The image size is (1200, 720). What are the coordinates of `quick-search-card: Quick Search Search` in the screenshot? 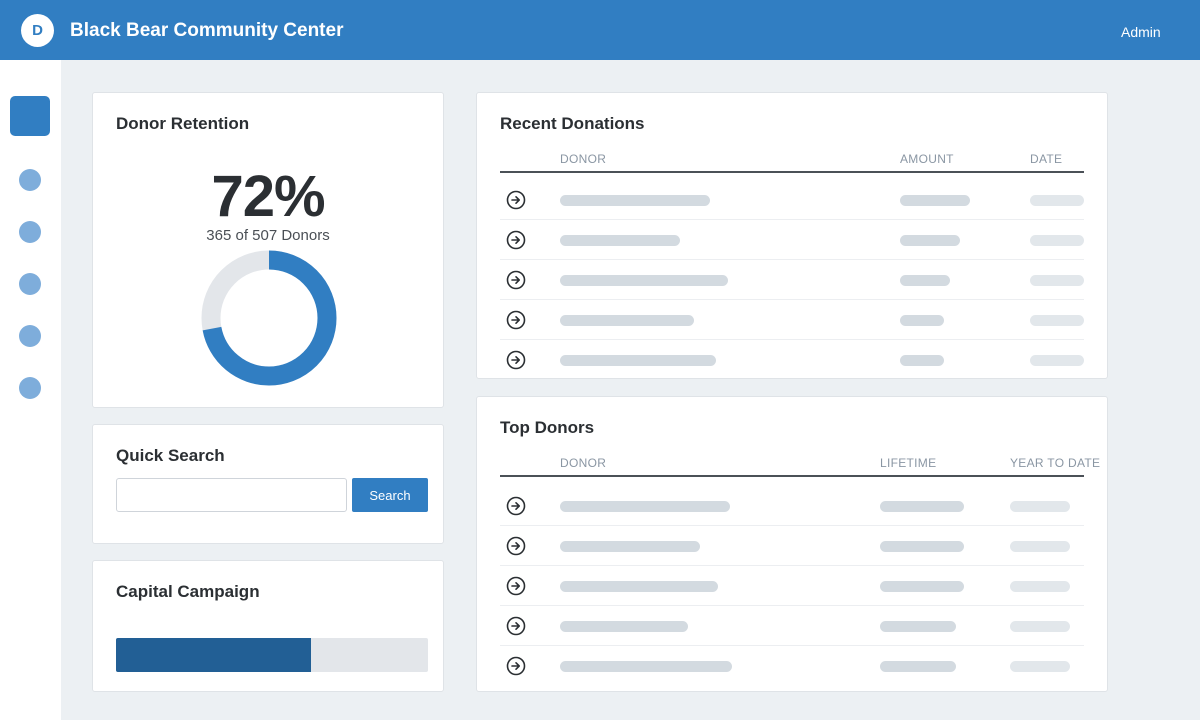 It's located at (268, 484).